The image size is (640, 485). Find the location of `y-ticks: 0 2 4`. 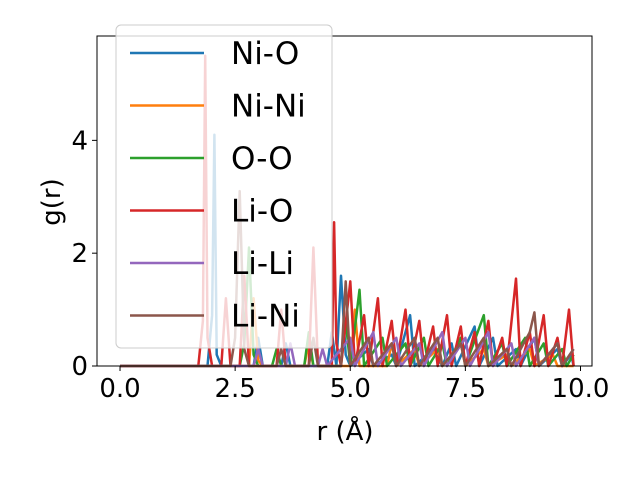

y-ticks: 0 2 4 is located at coordinates (84, 254).